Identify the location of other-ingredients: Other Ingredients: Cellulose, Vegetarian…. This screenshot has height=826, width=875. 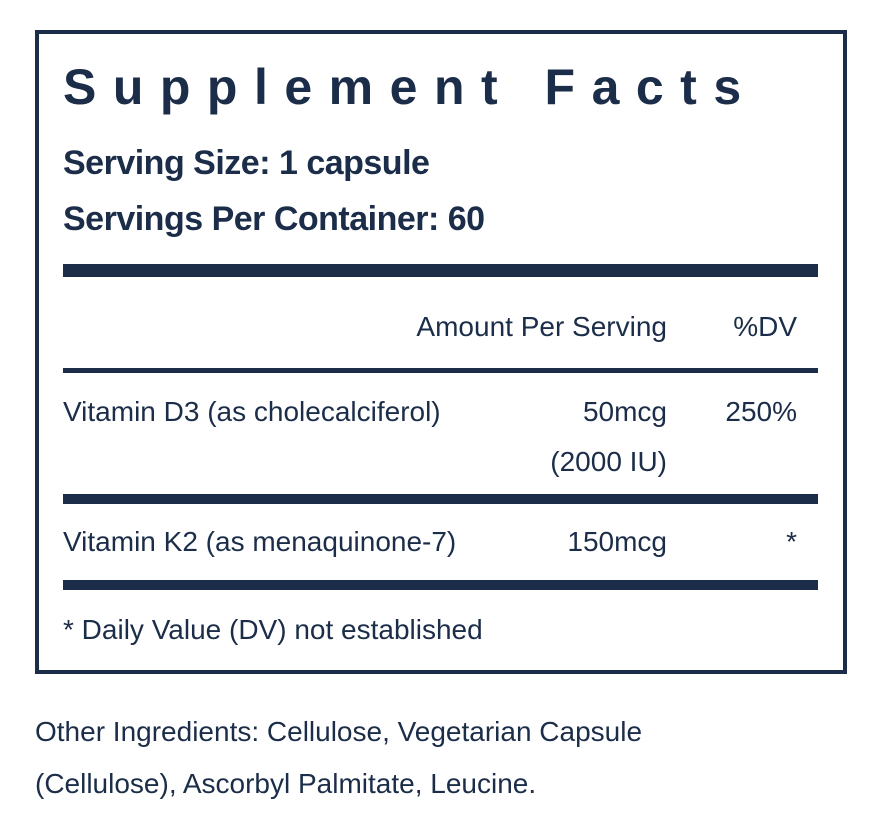
(339, 731).